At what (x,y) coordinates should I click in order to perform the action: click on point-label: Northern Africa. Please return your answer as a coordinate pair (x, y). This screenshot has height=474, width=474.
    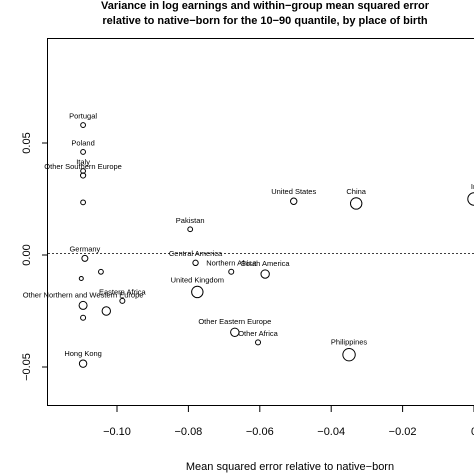
    Looking at the image, I should click on (231, 262).